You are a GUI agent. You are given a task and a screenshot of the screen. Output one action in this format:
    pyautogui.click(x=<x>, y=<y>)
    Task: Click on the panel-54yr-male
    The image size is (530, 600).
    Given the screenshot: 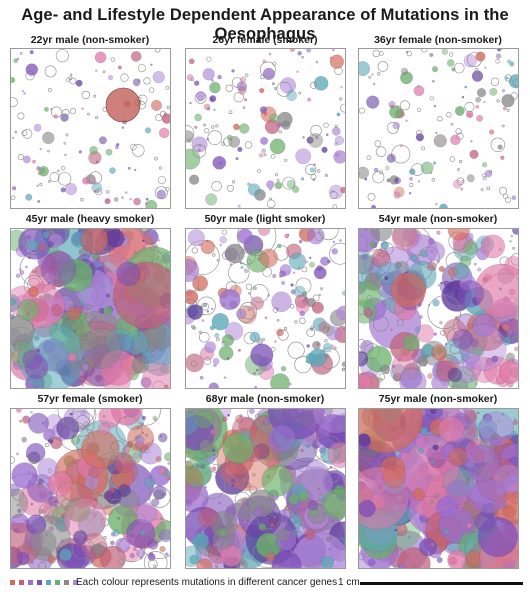 What is the action you would take?
    pyautogui.click(x=438, y=308)
    